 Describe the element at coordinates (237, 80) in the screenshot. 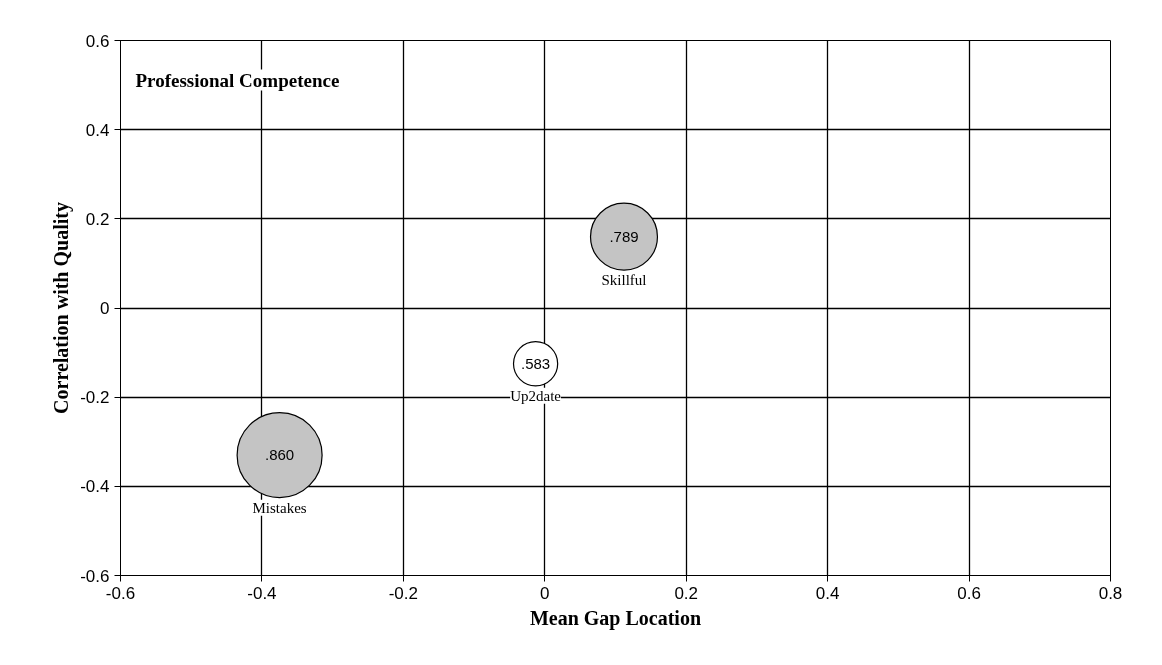

I see `annotation: Professional Competence` at that location.